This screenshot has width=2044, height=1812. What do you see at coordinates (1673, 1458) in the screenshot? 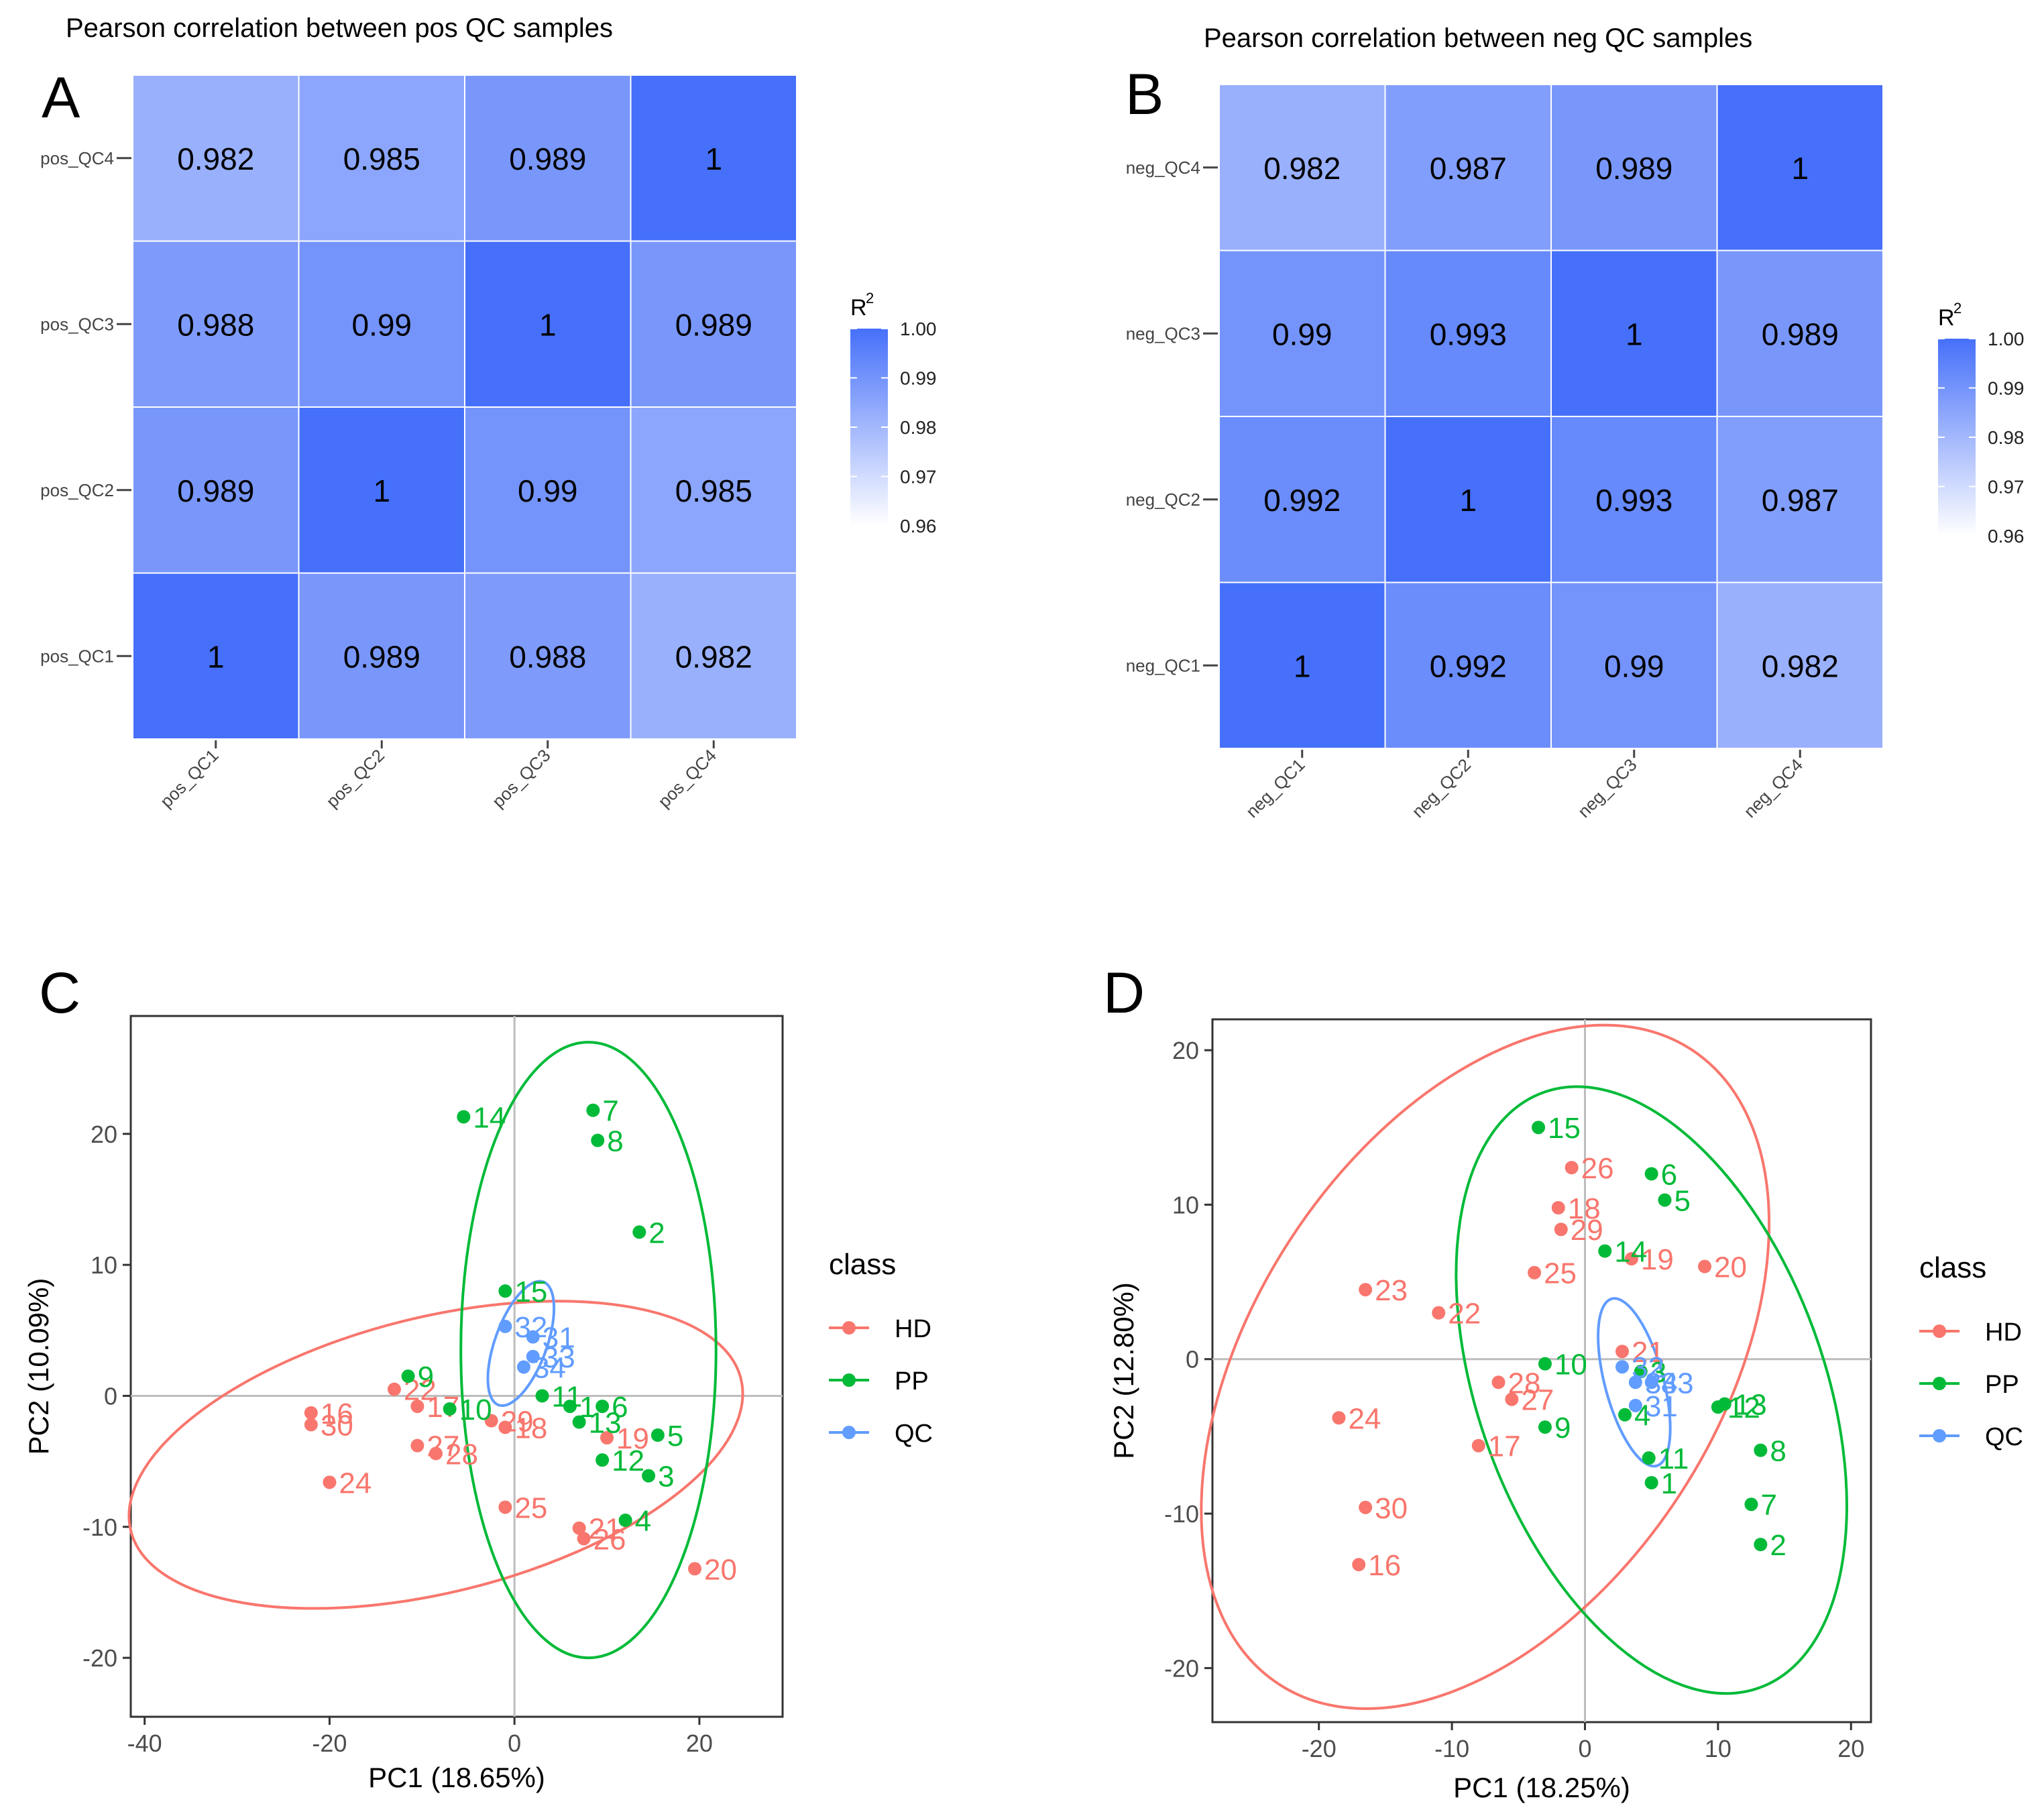
I see `point-label: 11` at bounding box center [1673, 1458].